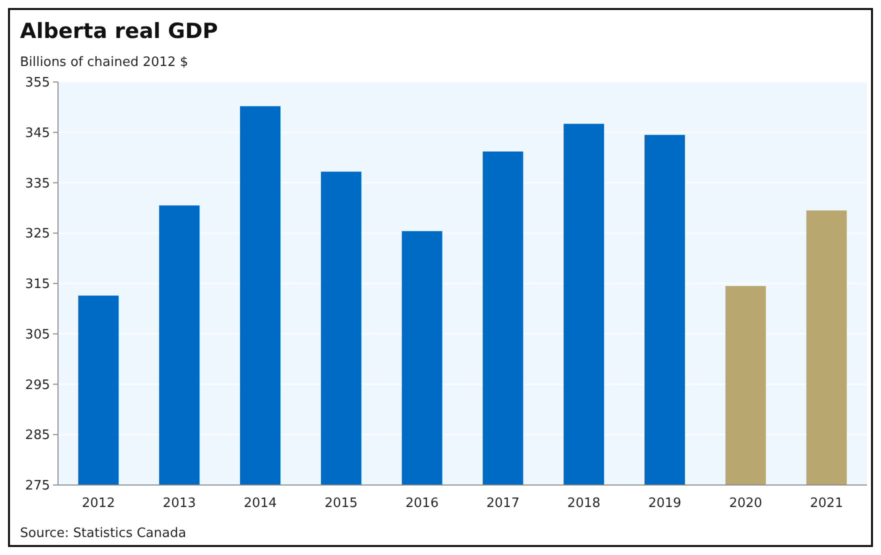  I want to click on y-tick-label: 285, so click(37, 436).